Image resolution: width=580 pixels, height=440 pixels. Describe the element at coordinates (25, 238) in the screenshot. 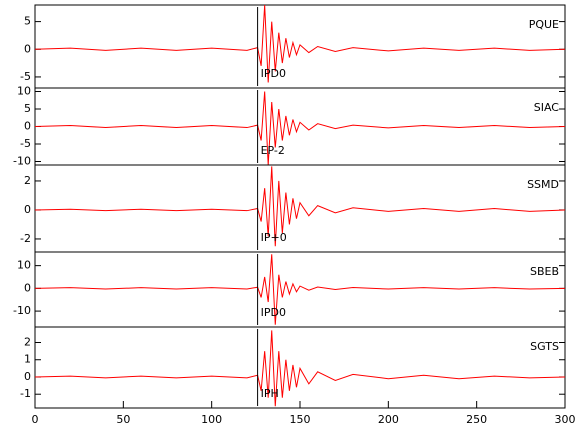

I see `y-tick-label: -2` at that location.